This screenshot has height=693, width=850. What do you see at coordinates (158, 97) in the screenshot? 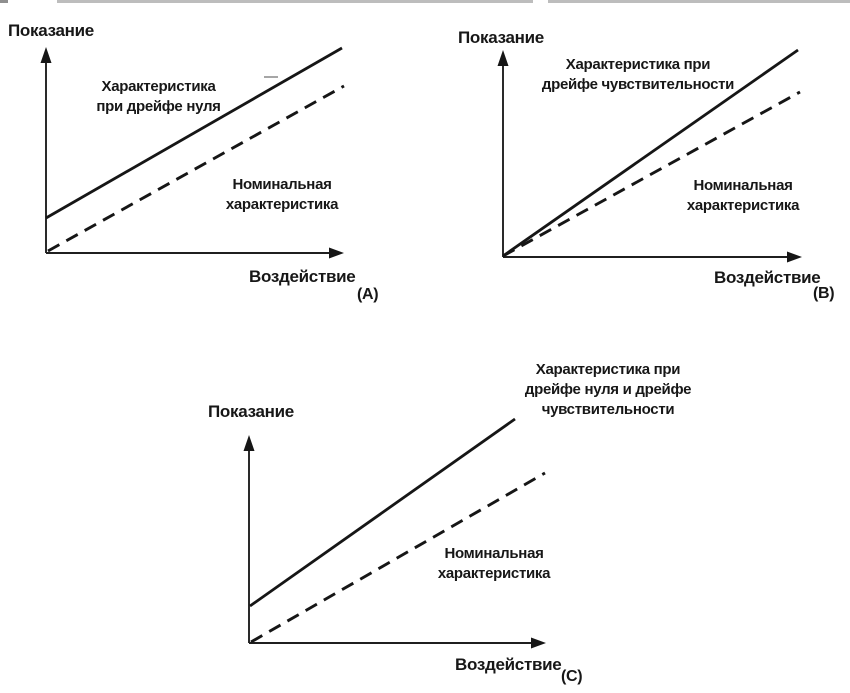
I see `panel-a-drift-label: Характеристика при дрейфе нуля` at bounding box center [158, 97].